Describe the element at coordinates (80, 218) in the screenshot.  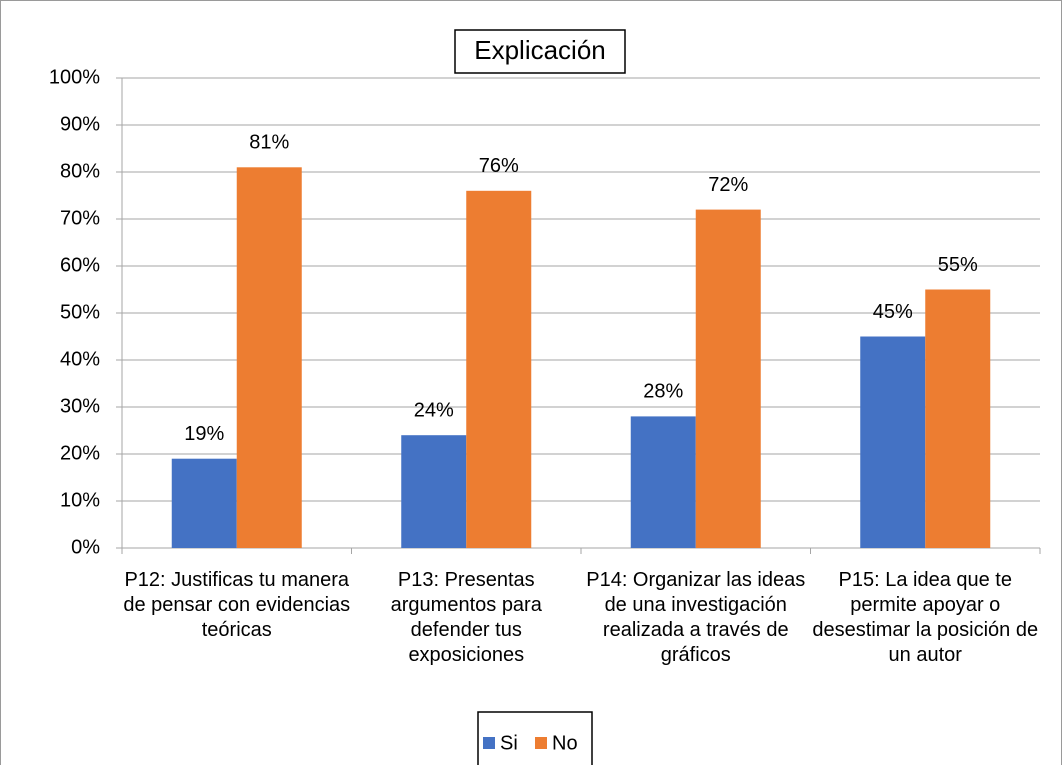
I see `y-tick-label: 70%` at that location.